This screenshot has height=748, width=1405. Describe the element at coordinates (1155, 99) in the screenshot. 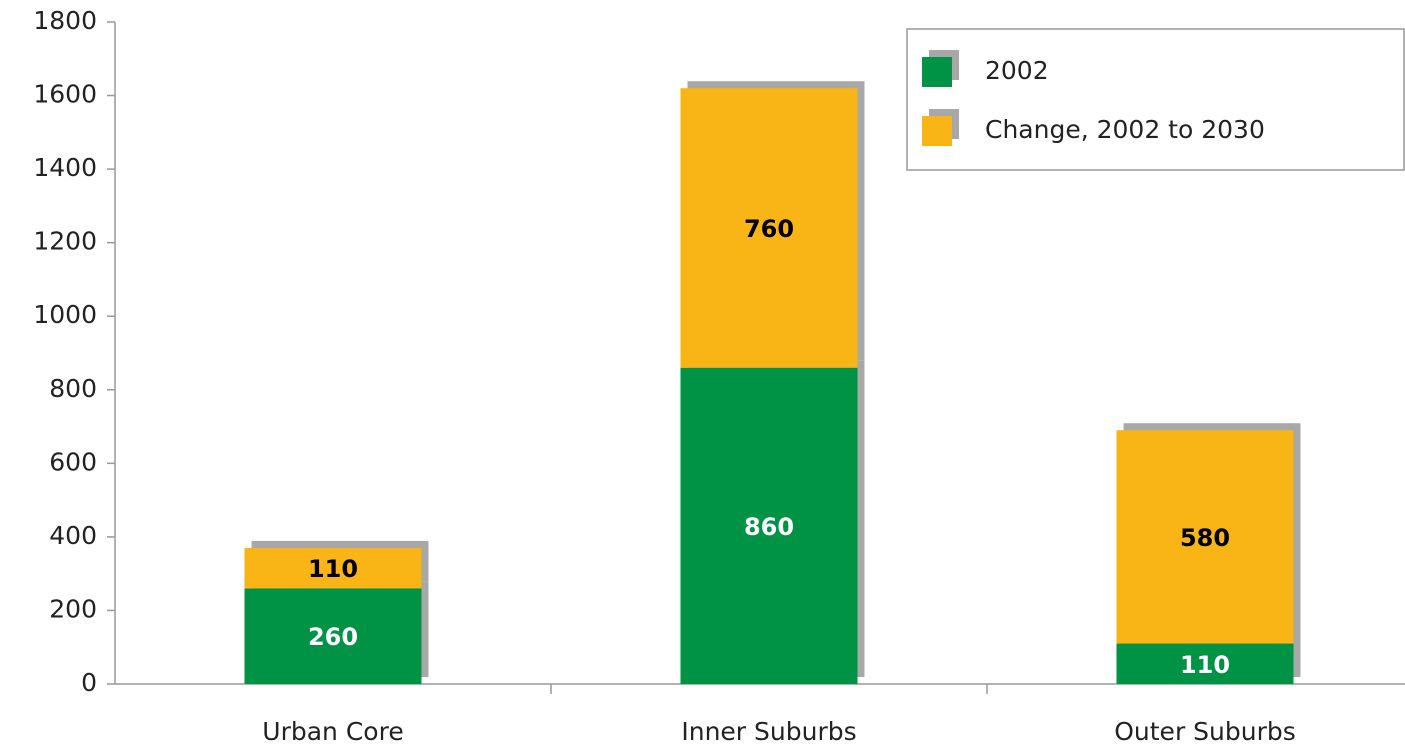

I see `legend-box` at that location.